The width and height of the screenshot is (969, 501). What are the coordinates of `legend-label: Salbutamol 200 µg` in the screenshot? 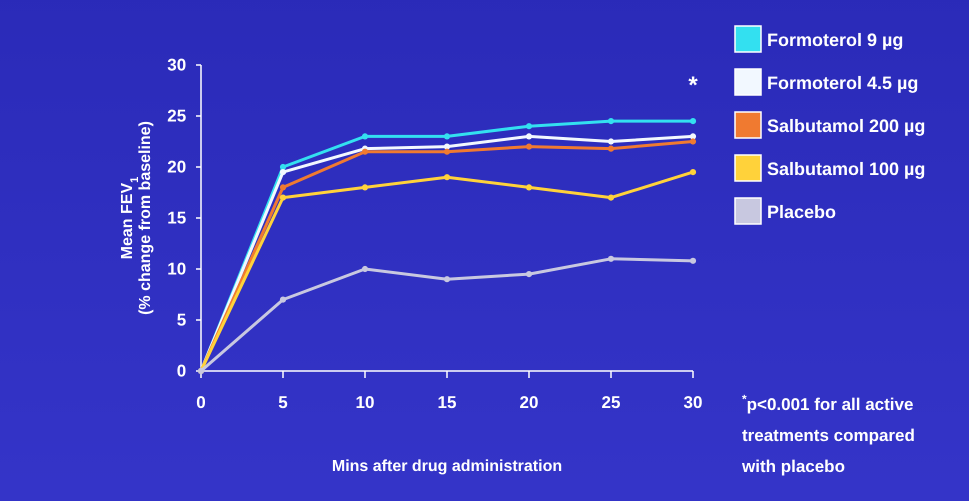 It's located at (846, 126).